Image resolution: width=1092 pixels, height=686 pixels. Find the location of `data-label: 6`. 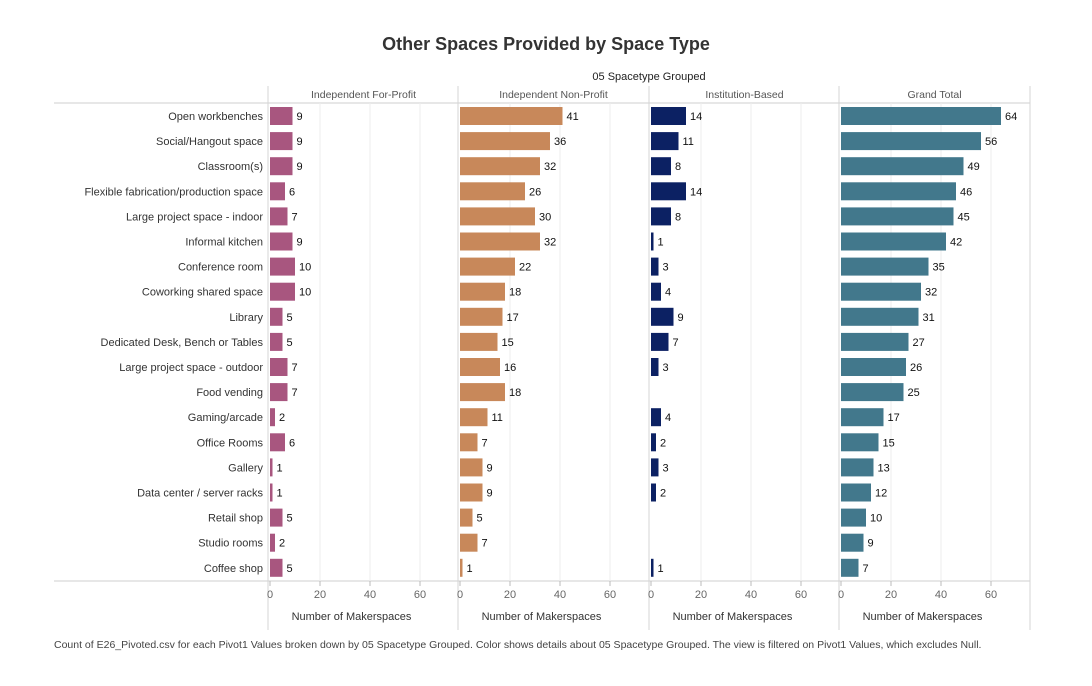

data-label: 6 is located at coordinates (292, 443).